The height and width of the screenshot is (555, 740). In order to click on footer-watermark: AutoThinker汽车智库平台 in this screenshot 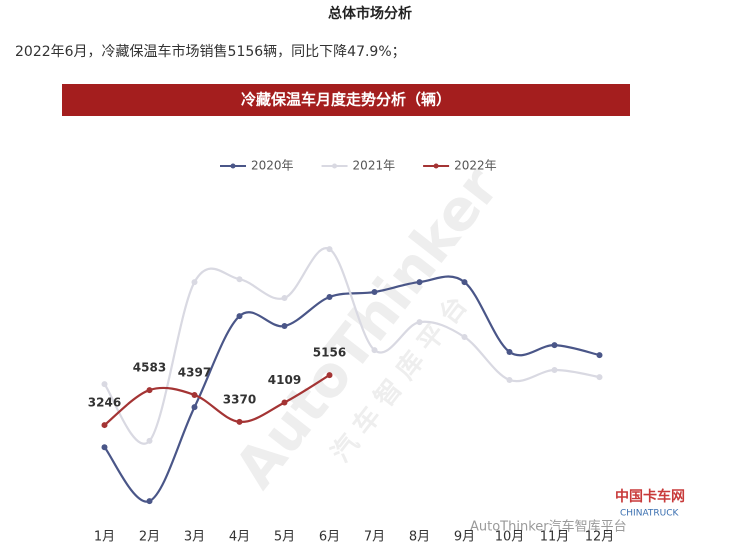, I will do `click(548, 527)`.